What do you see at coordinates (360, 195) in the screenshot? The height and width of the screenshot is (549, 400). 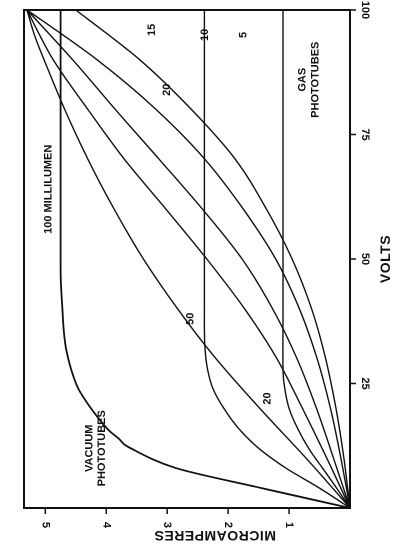 I see `x-ticks: 25 50 75 100` at bounding box center [360, 195].